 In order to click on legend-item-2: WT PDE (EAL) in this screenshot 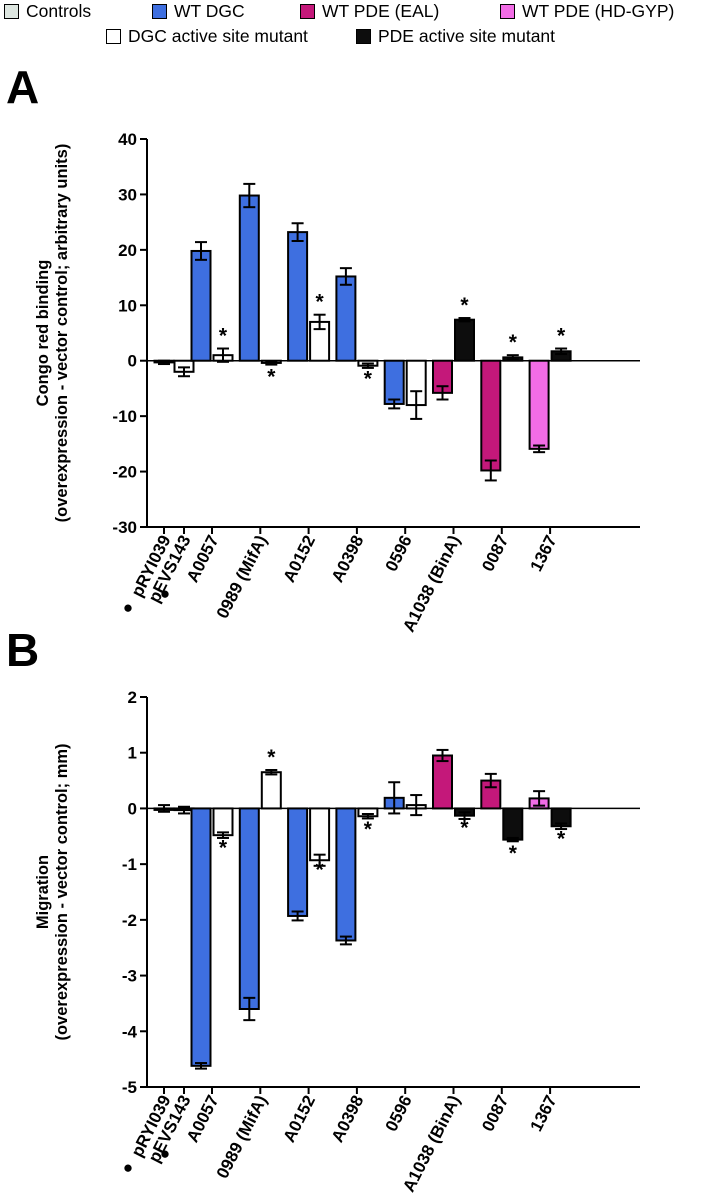, I will do `click(369, 11)`.